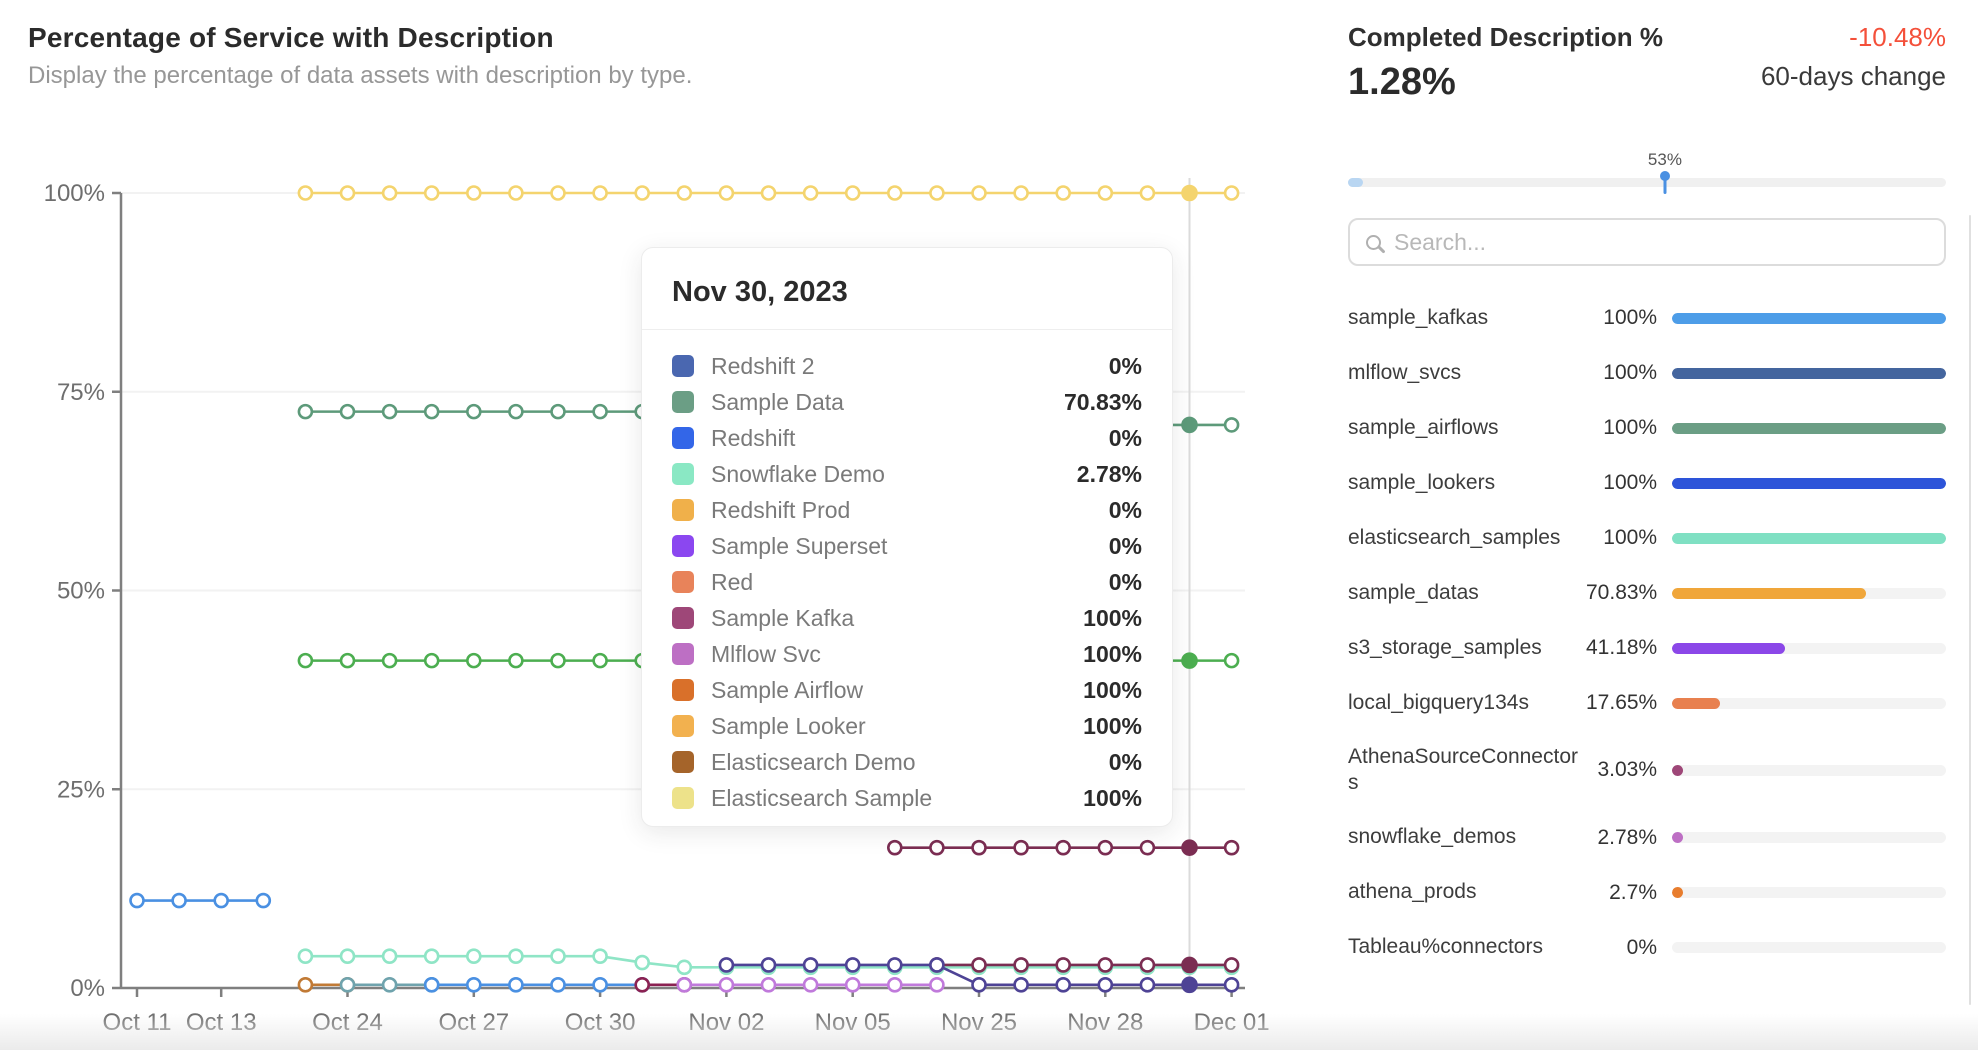 The height and width of the screenshot is (1050, 1978). What do you see at coordinates (1647, 483) in the screenshot?
I see `service-row: sample_lookers 100%` at bounding box center [1647, 483].